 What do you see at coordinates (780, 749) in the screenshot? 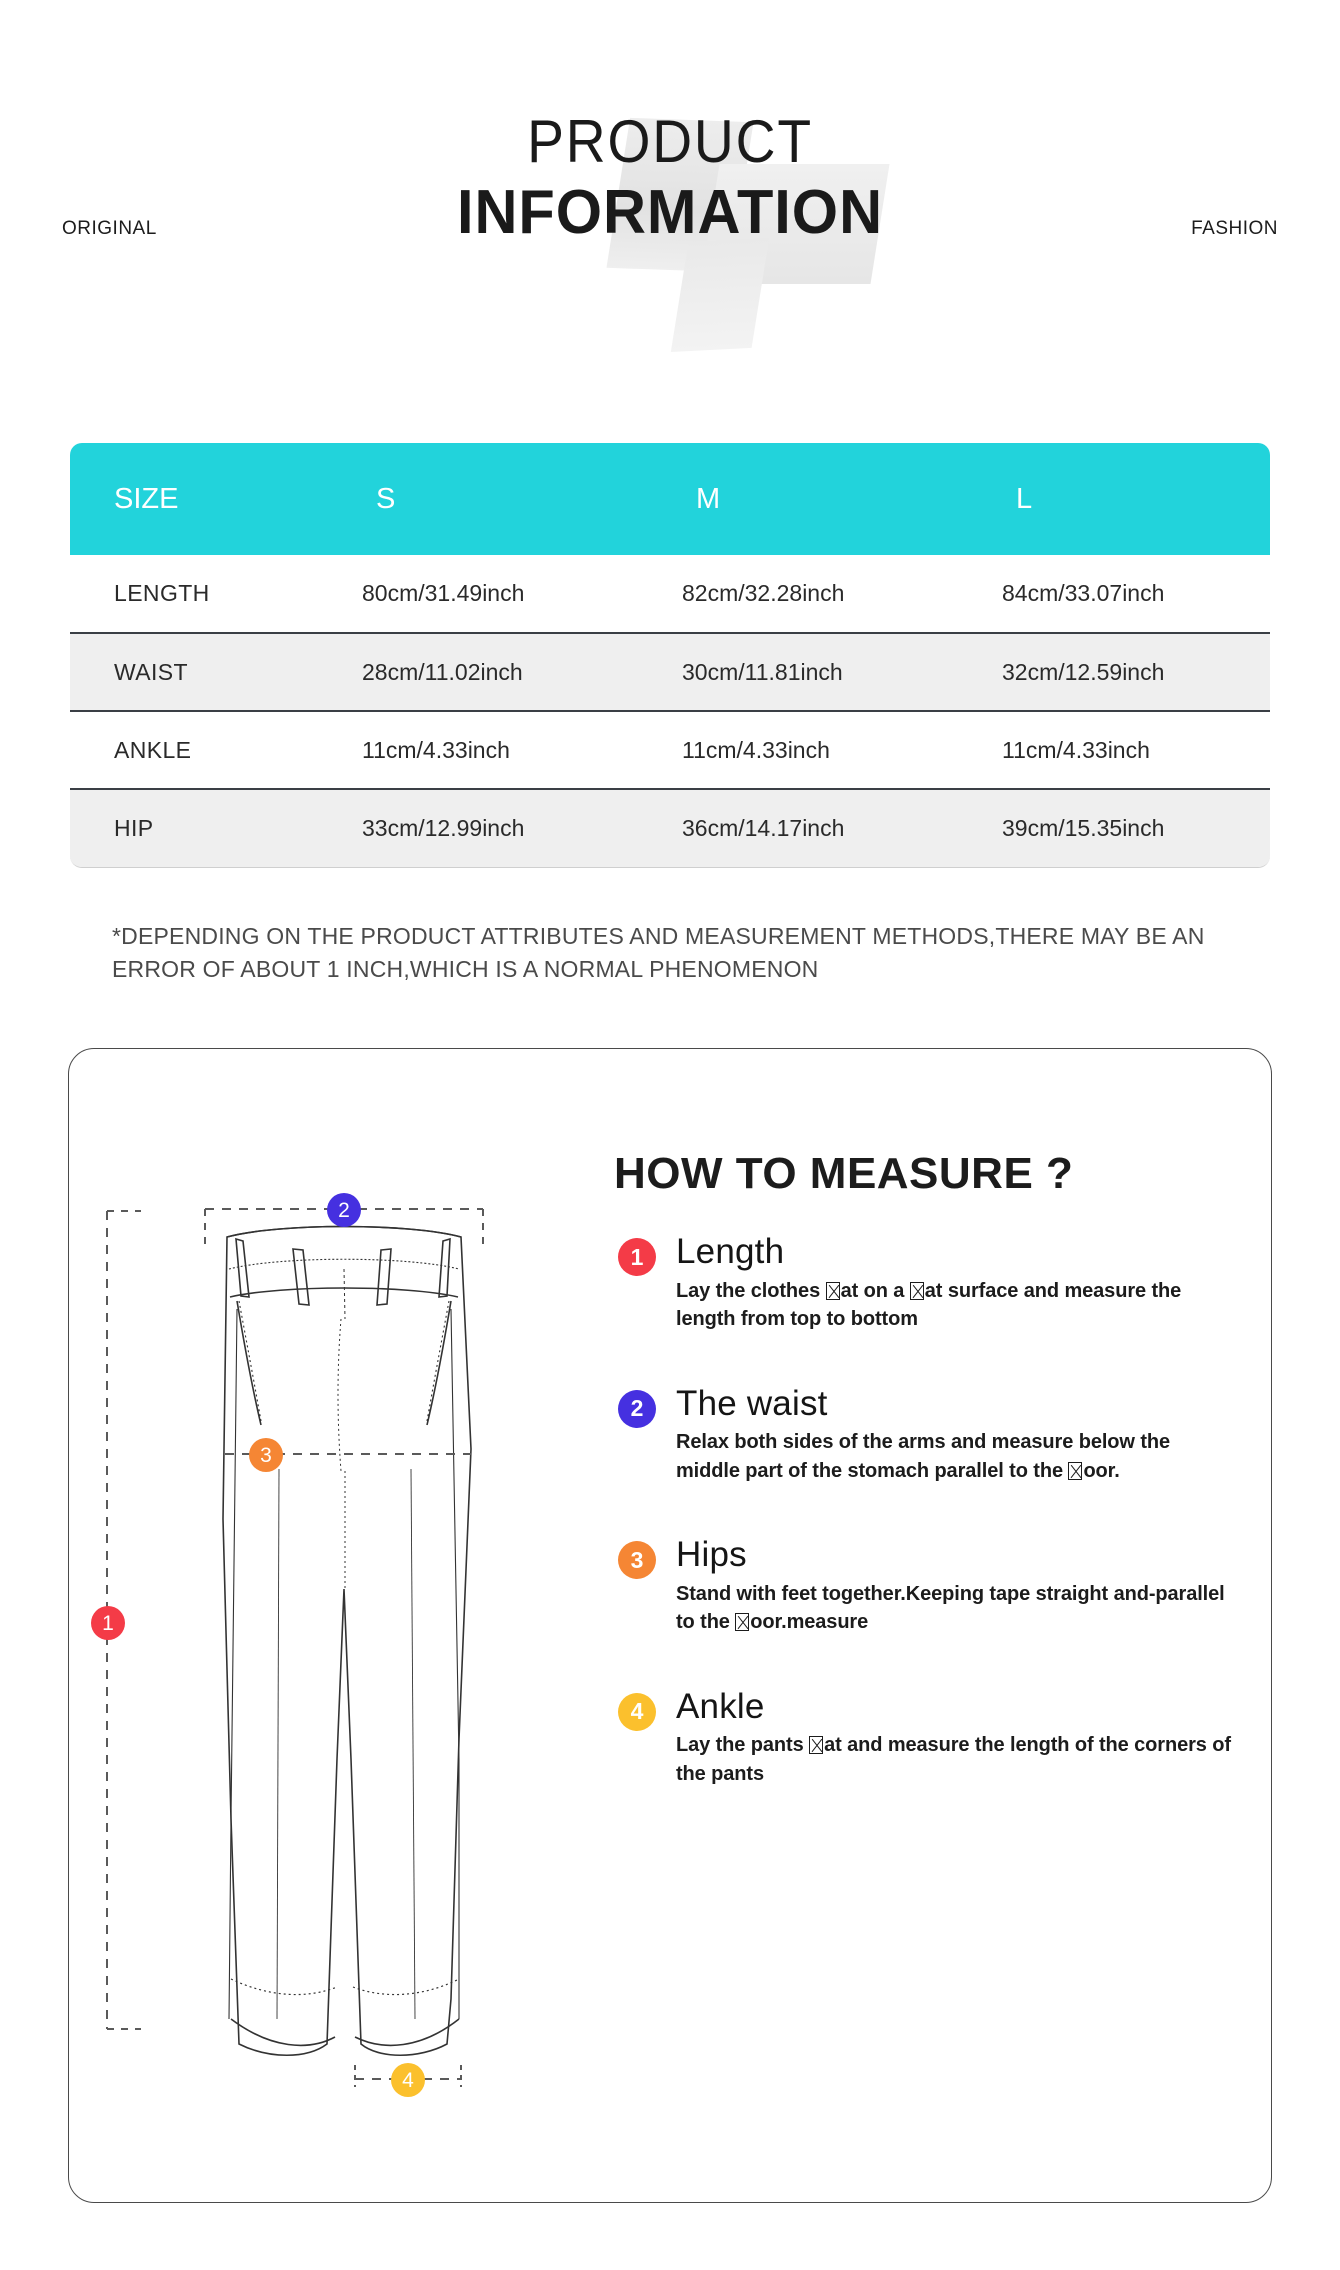
I see `cell-ankle-m: 11cm/4.33inch` at bounding box center [780, 749].